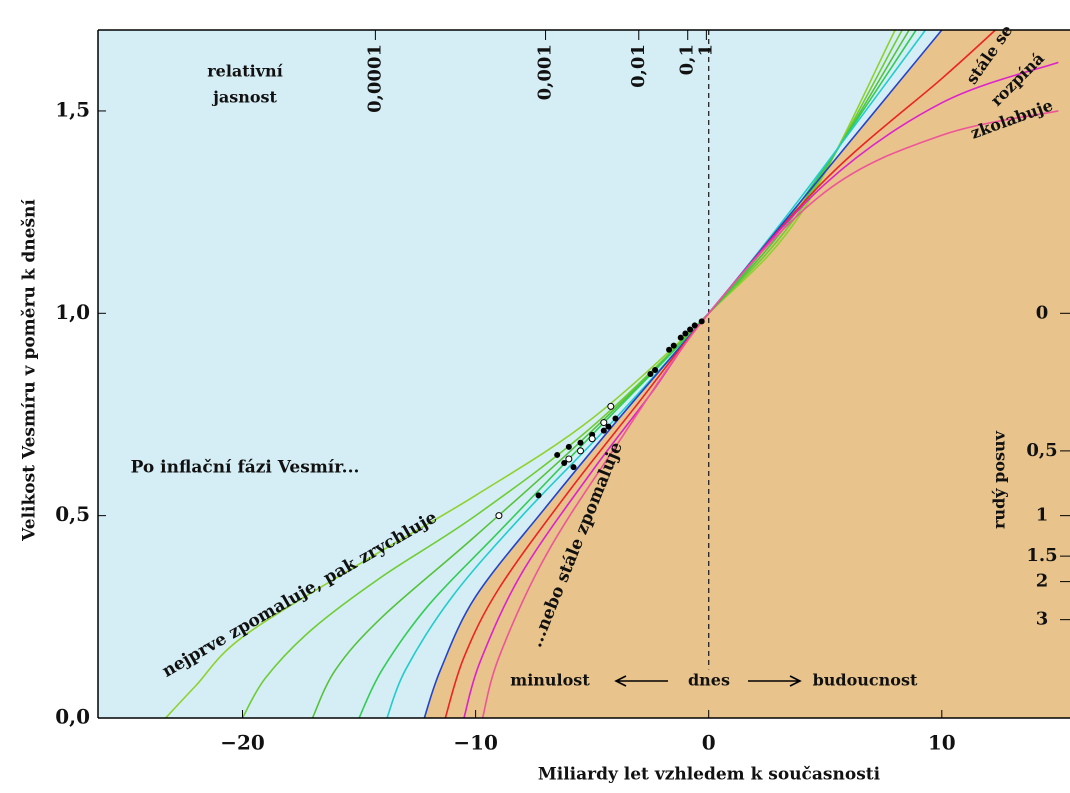 The height and width of the screenshot is (793, 1070). Describe the element at coordinates (545, 72) in the screenshot. I see `brightness-tick-label: 0,001` at that location.